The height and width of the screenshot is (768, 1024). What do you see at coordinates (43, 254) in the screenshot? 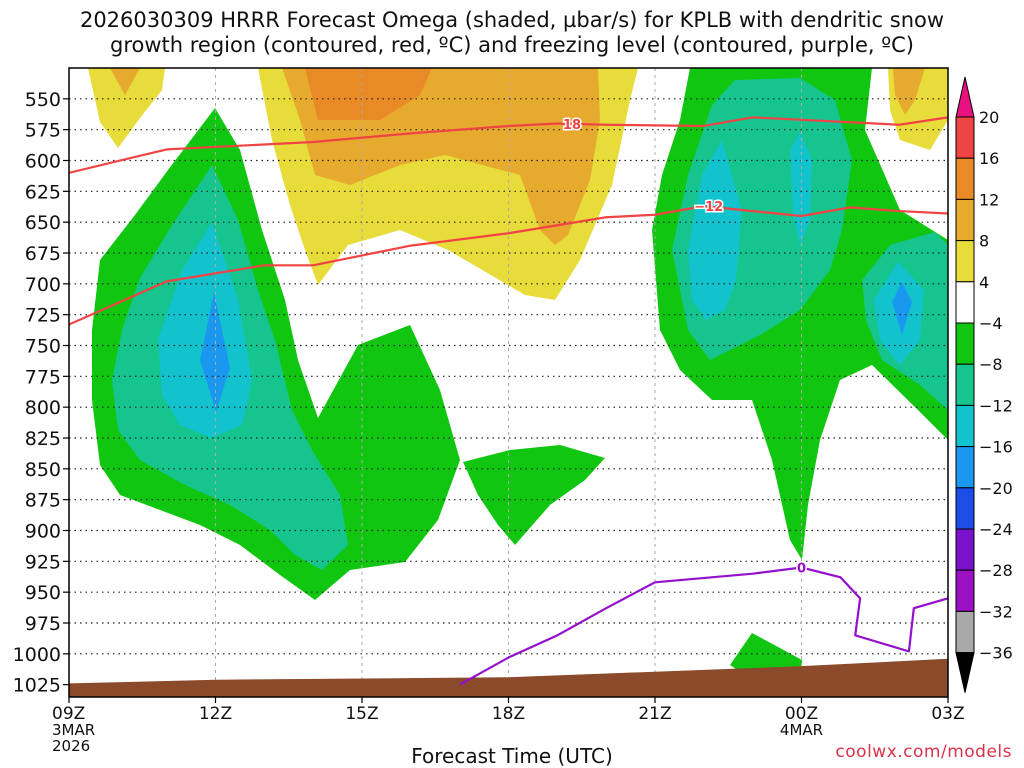
I see `y-tick-label: 675` at bounding box center [43, 254].